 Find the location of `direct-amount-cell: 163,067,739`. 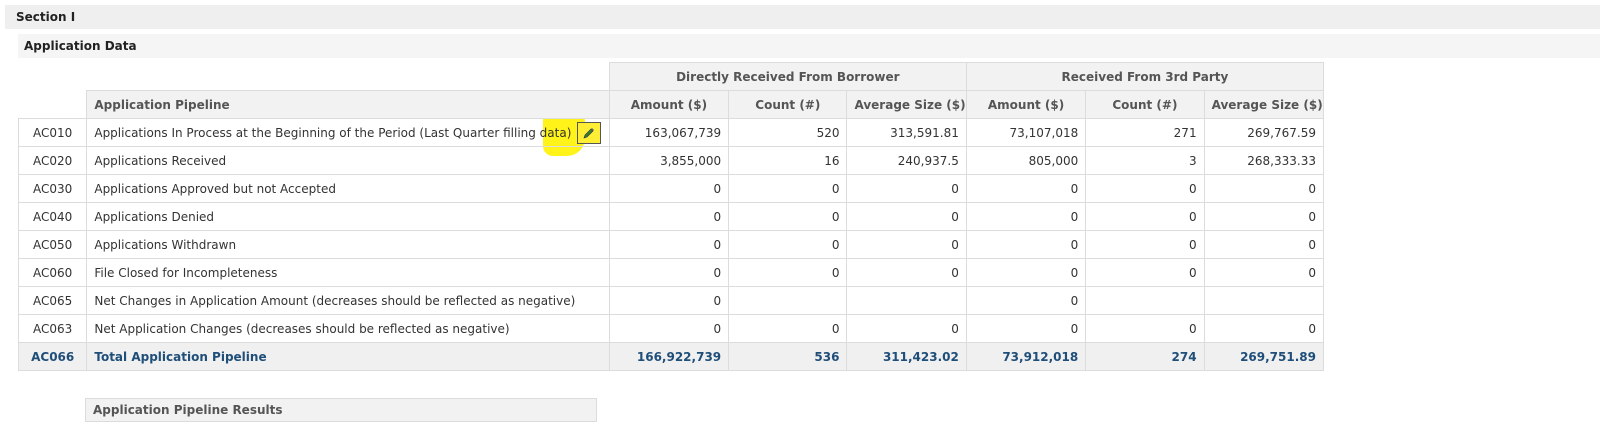

direct-amount-cell: 163,067,739 is located at coordinates (669, 132).